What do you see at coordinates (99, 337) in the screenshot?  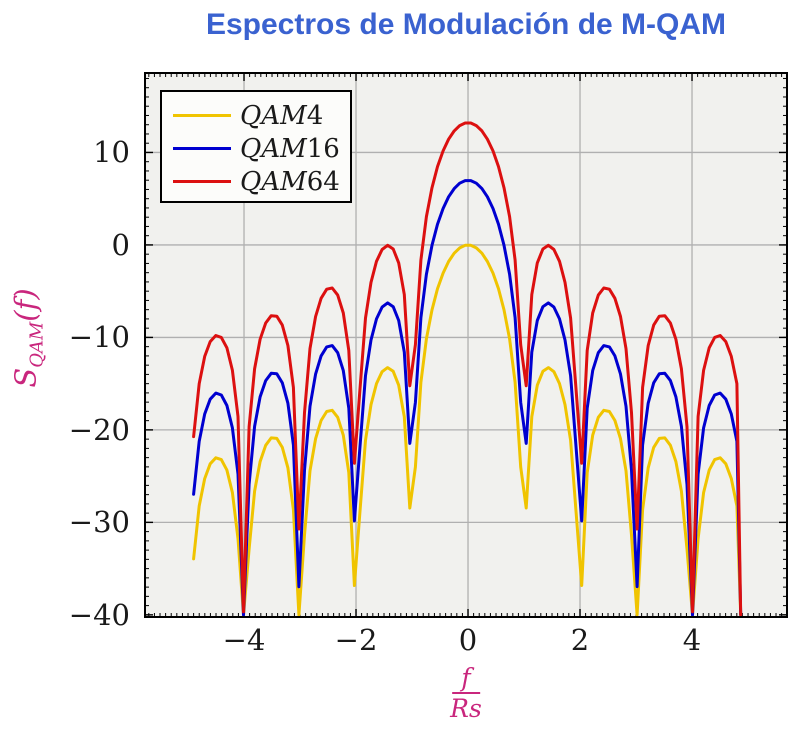 I see `y-tick-label: −10` at bounding box center [99, 337].